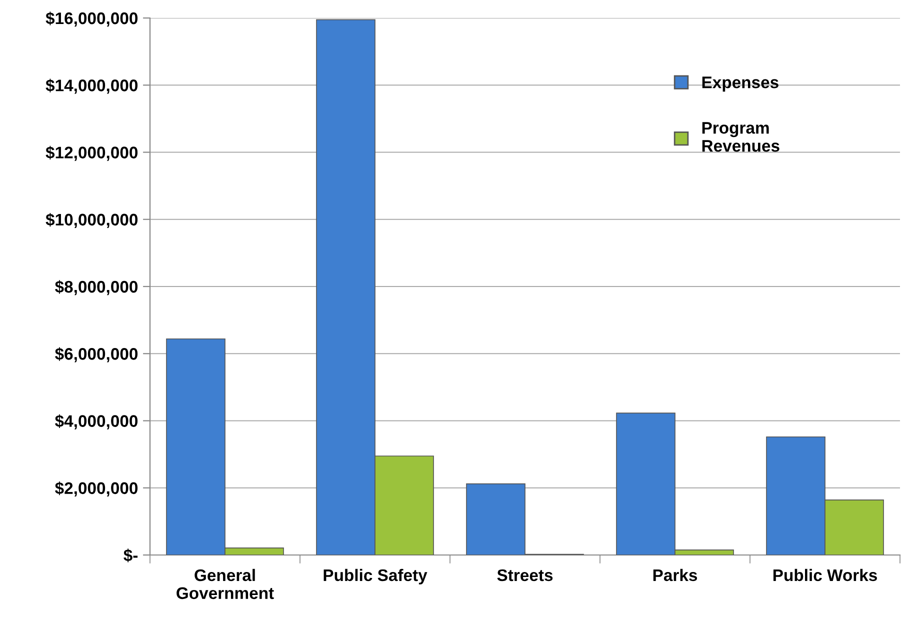 Image resolution: width=906 pixels, height=620 pixels. I want to click on y-tick-label: $14,000,000, so click(92, 86).